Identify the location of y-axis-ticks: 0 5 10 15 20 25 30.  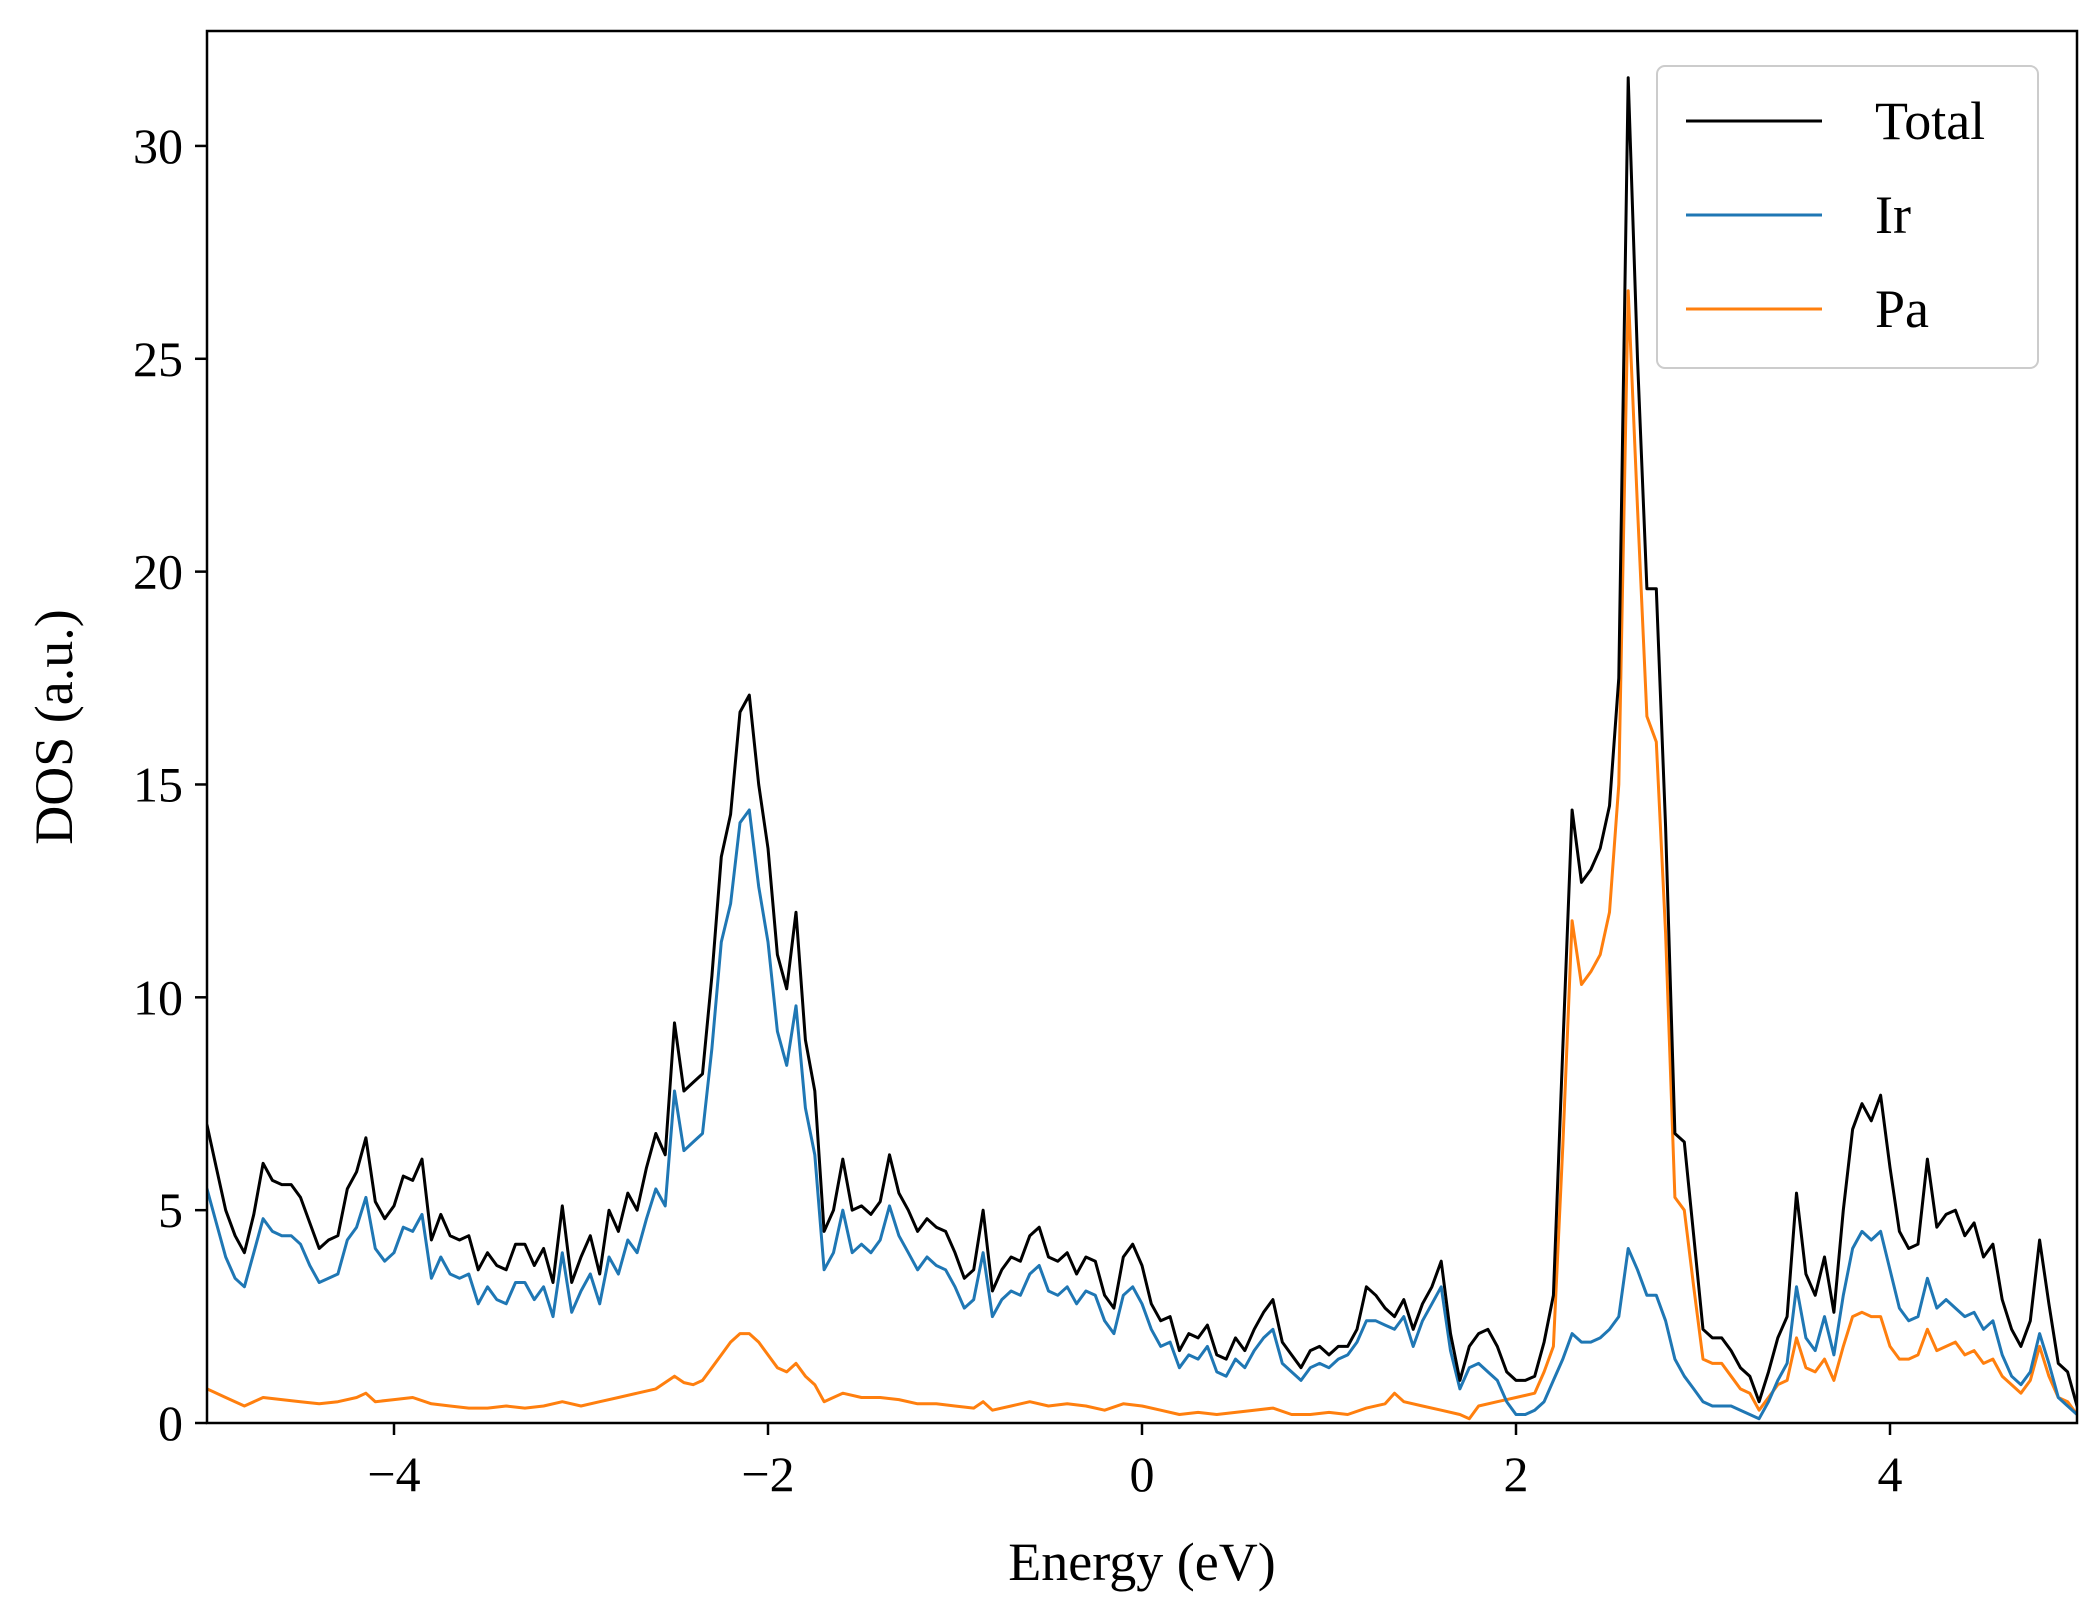
(170, 784).